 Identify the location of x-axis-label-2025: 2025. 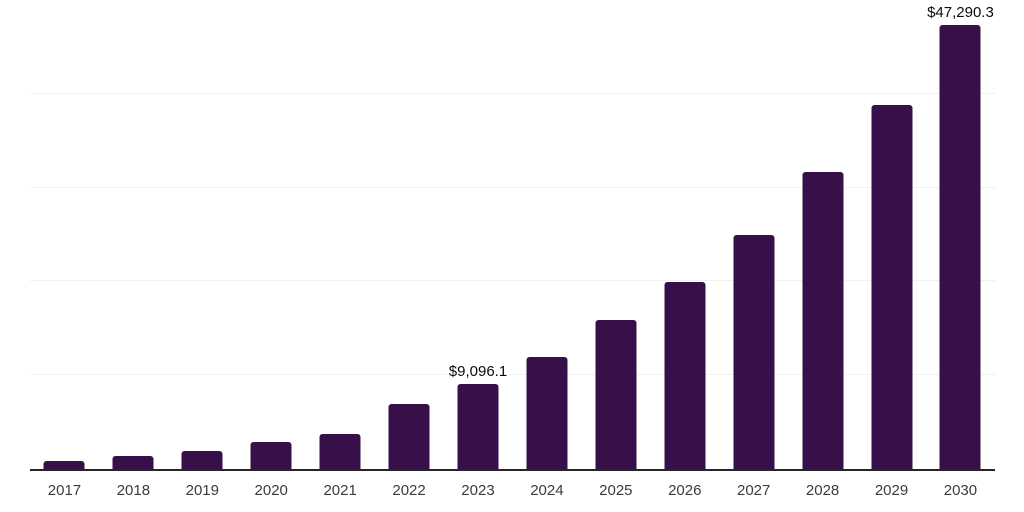
(616, 490).